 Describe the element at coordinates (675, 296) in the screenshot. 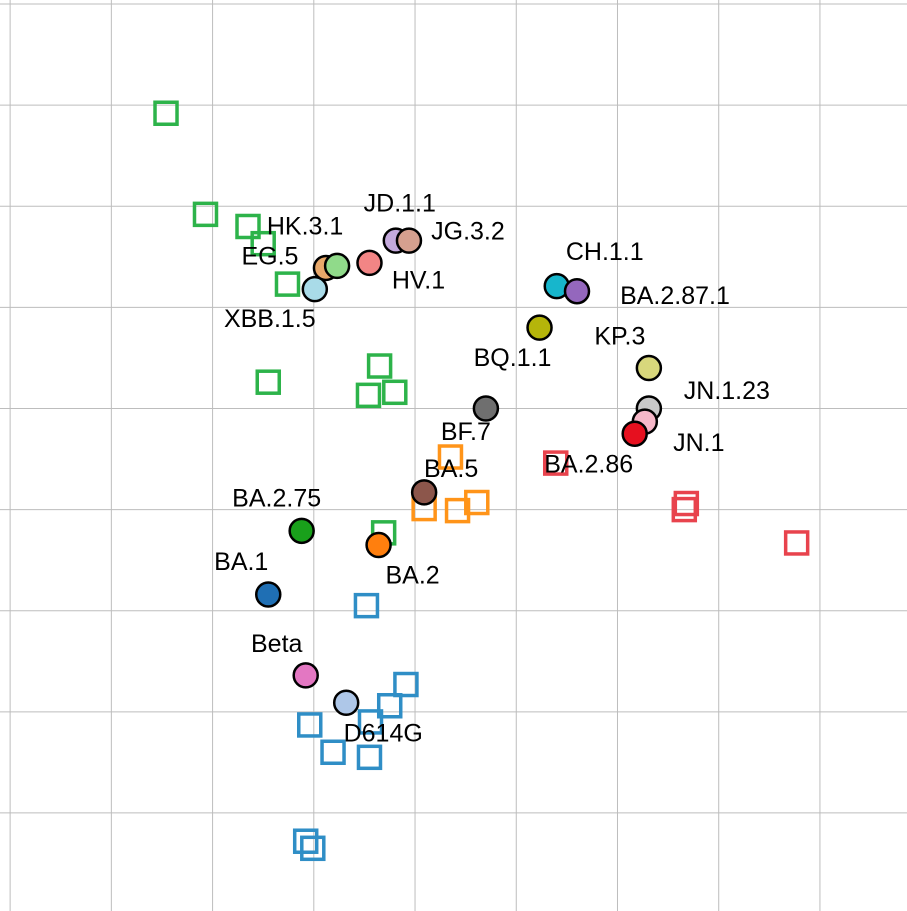

I see `antigen-label: BA.2.87.1` at that location.